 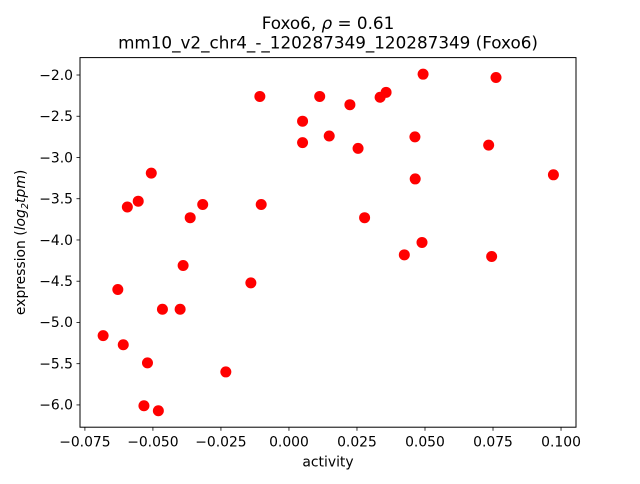 What do you see at coordinates (56, 76) in the screenshot?
I see `y-tick-label: −2.0` at bounding box center [56, 76].